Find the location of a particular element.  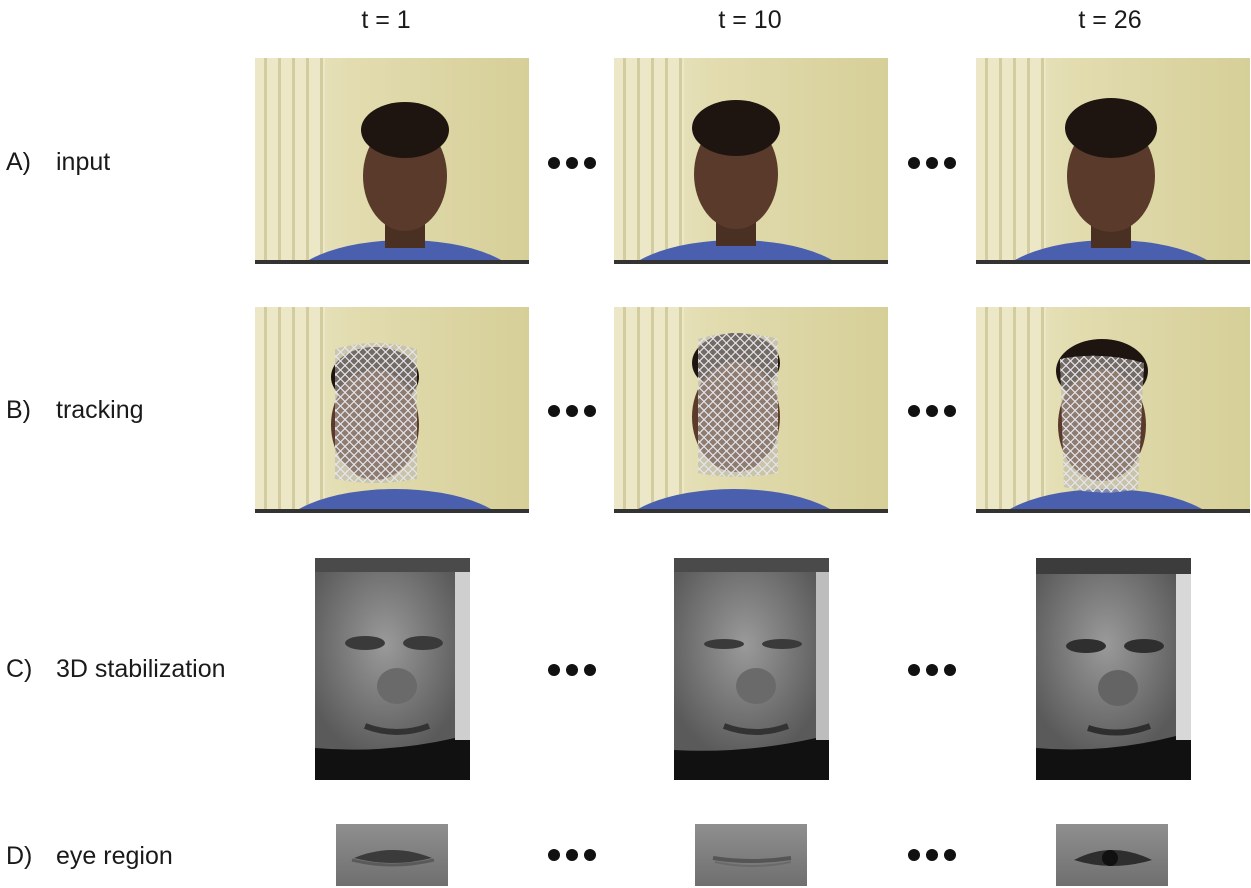

row-label-tracking: B) tracking is located at coordinates (75, 410).